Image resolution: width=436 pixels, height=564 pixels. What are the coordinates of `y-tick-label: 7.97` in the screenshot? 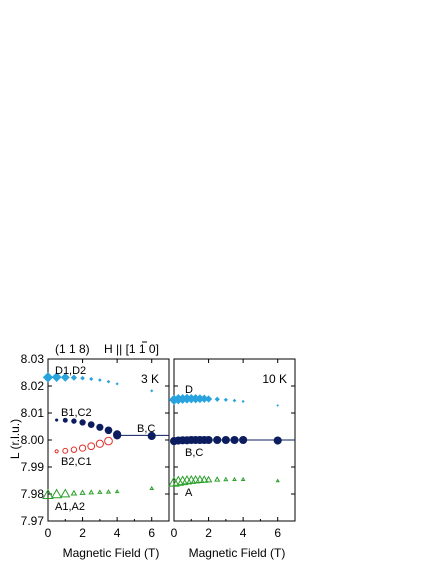 It's located at (33, 521).